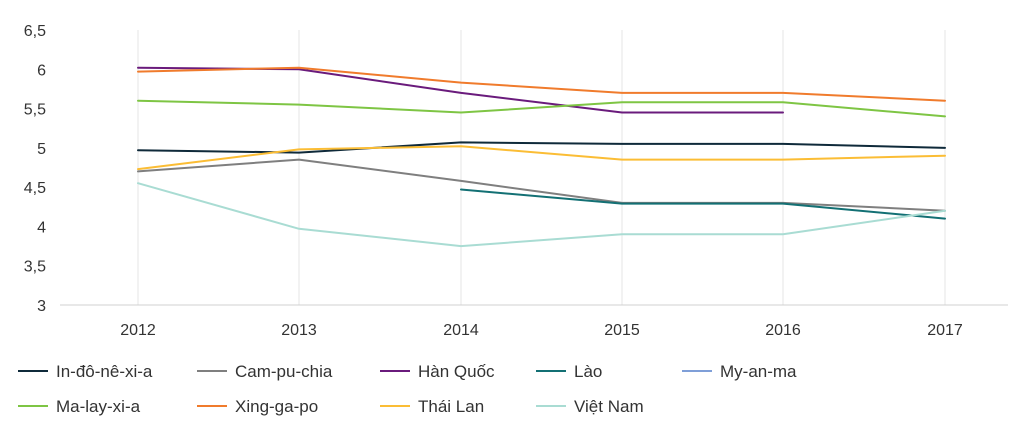 The image size is (1024, 436). I want to click on y-tick-label: 6, so click(41, 70).